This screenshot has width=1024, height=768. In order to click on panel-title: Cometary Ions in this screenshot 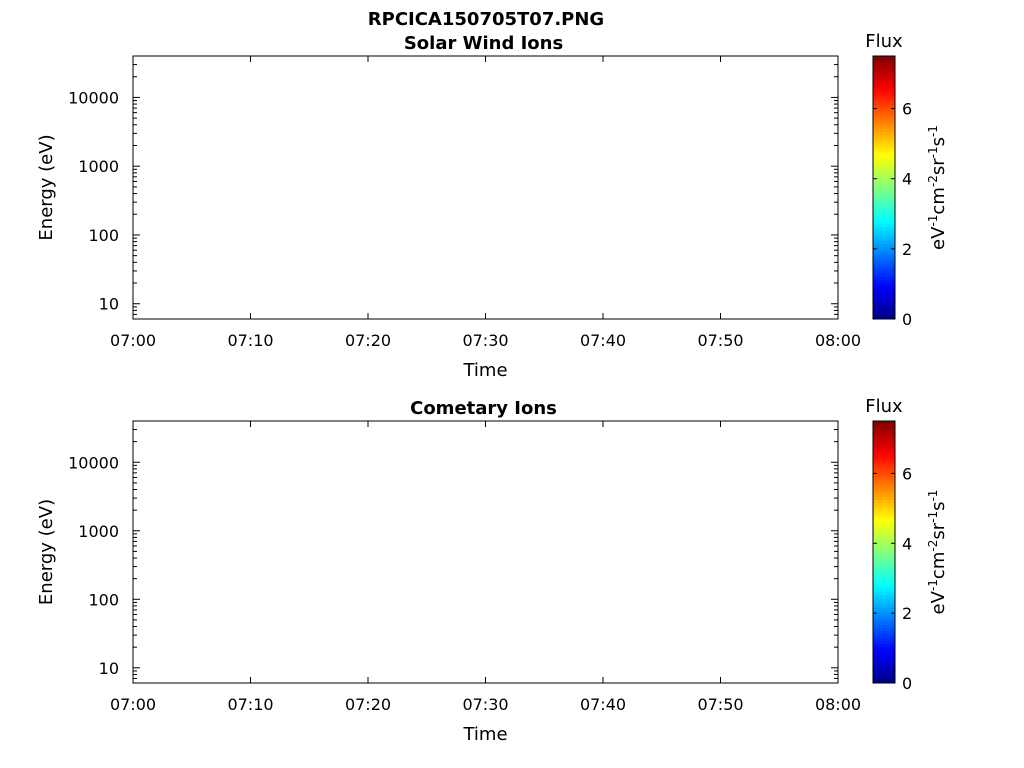, I will do `click(483, 408)`.